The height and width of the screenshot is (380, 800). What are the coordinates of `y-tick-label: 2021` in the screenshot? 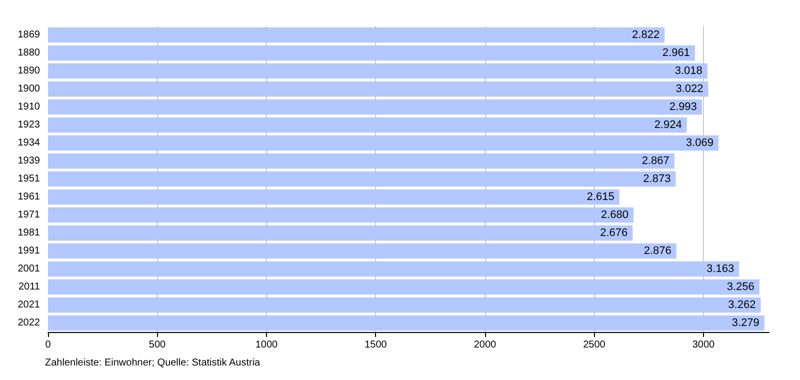 It's located at (29, 305).